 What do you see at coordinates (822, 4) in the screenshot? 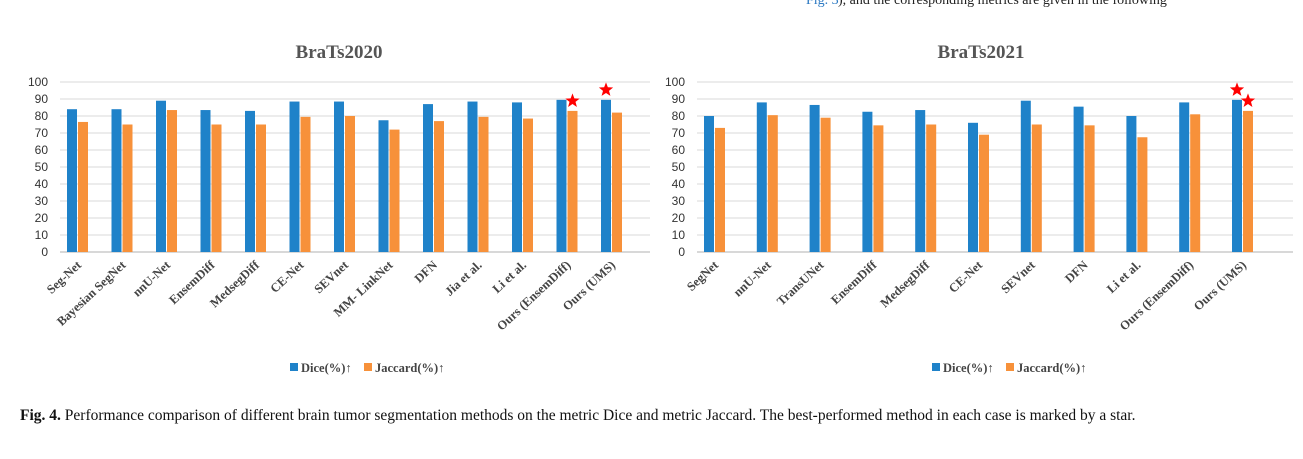
I see `figure-reference-link: Fig. 3` at bounding box center [822, 4].